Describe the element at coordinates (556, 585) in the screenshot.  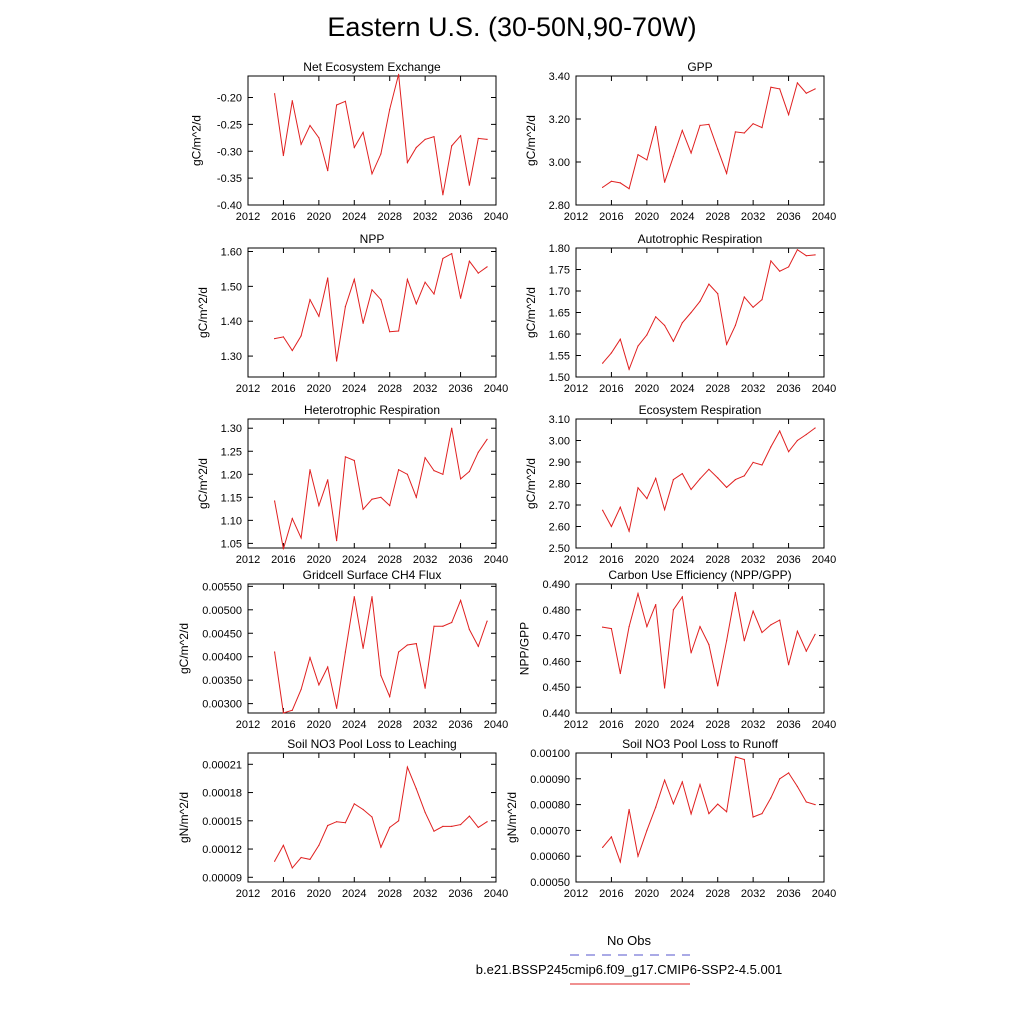
I see `y-tick-label: 0.490` at that location.